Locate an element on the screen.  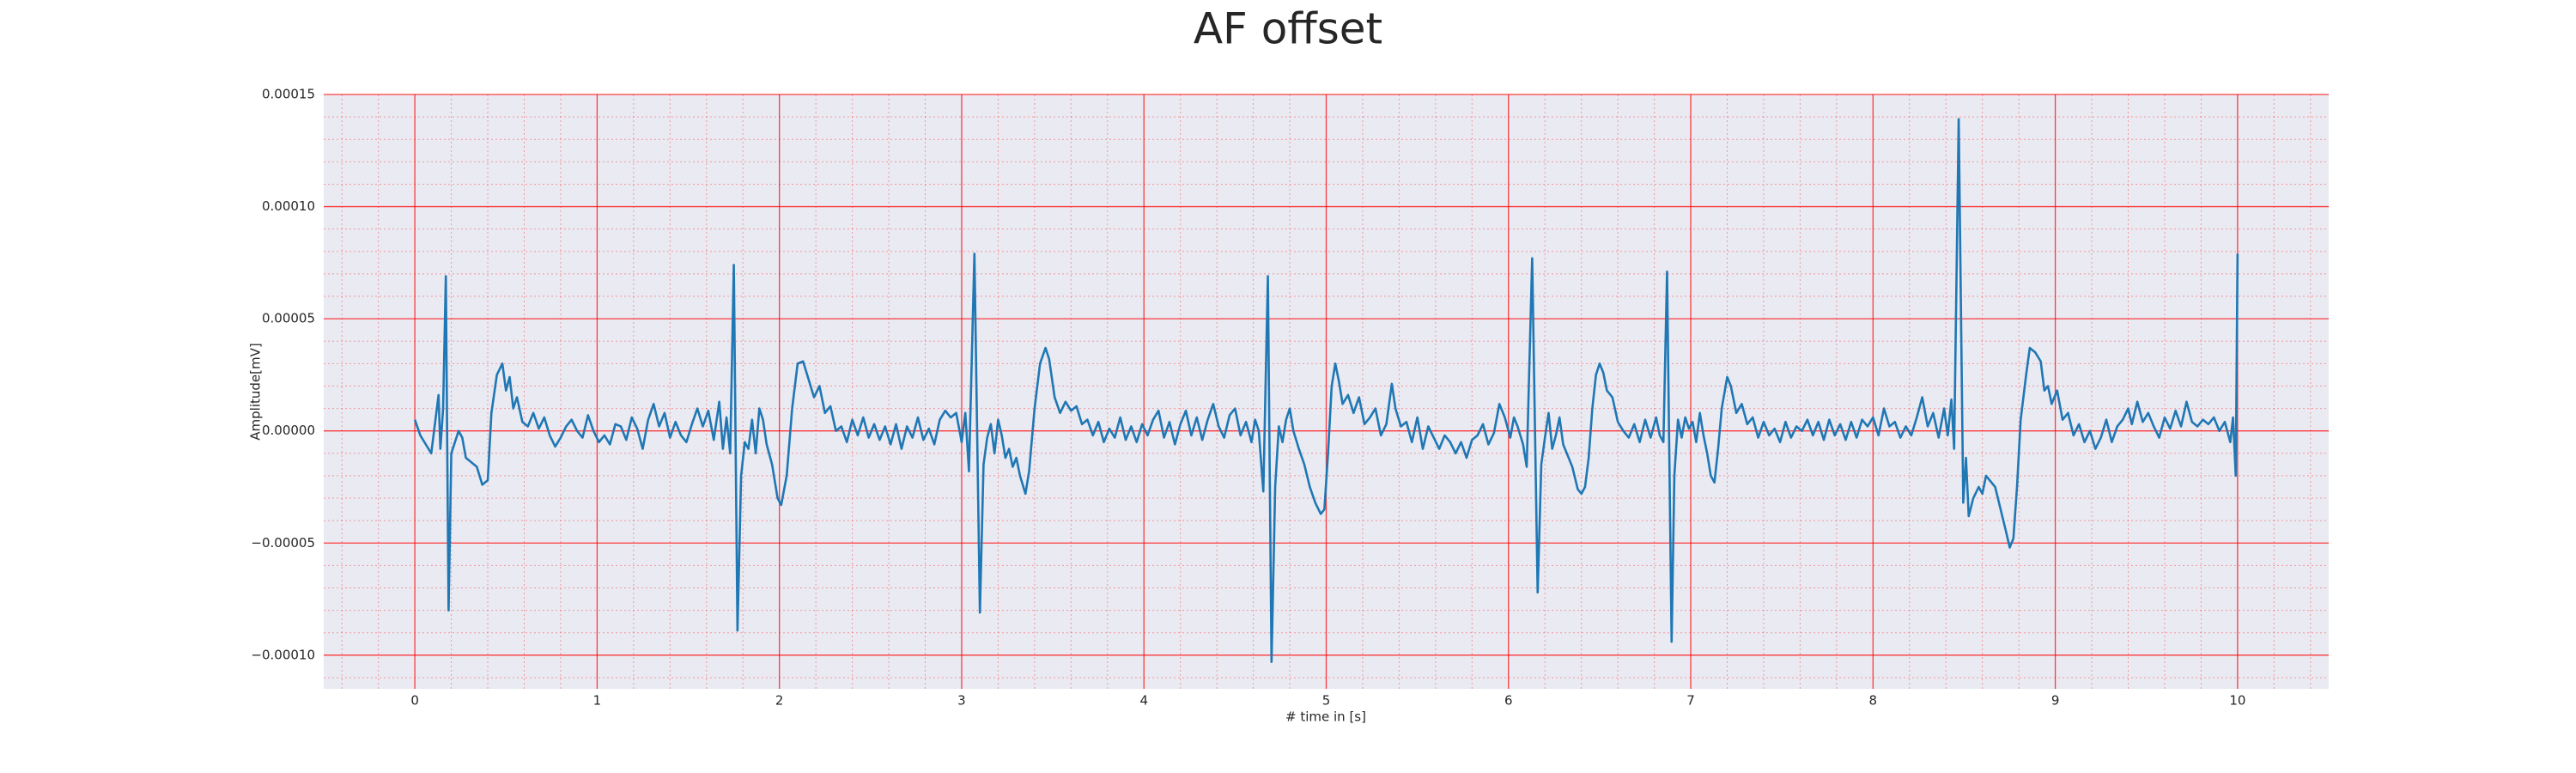
chart-title: AF offset is located at coordinates (1288, 29).